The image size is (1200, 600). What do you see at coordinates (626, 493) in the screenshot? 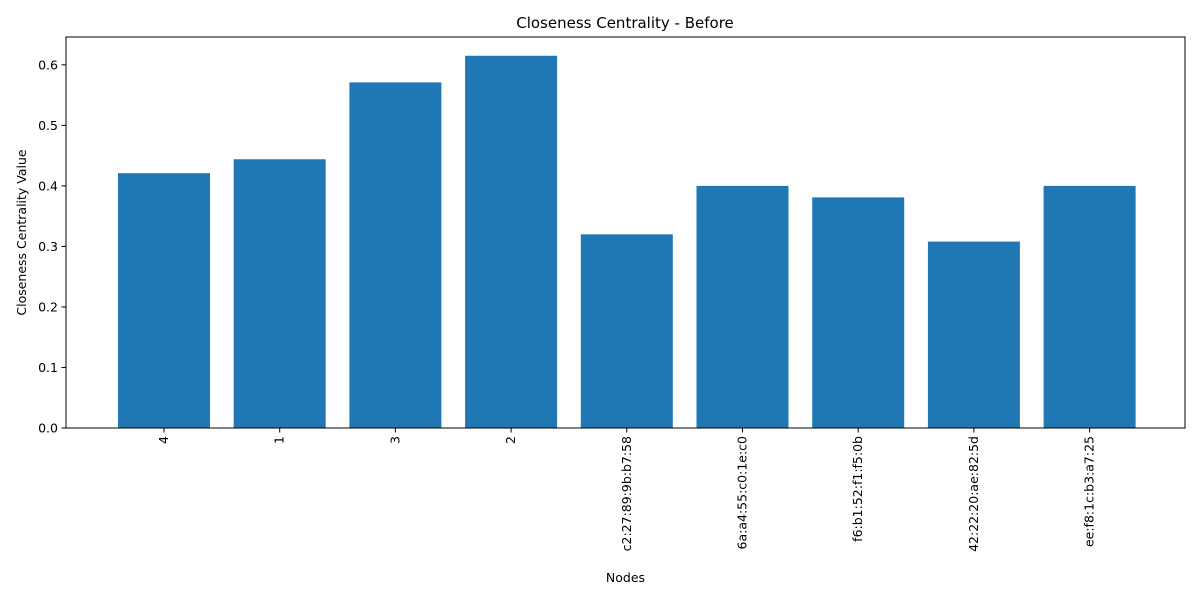
I see `x-tick-label: c2:27:89:9b:b7:58` at bounding box center [626, 493].